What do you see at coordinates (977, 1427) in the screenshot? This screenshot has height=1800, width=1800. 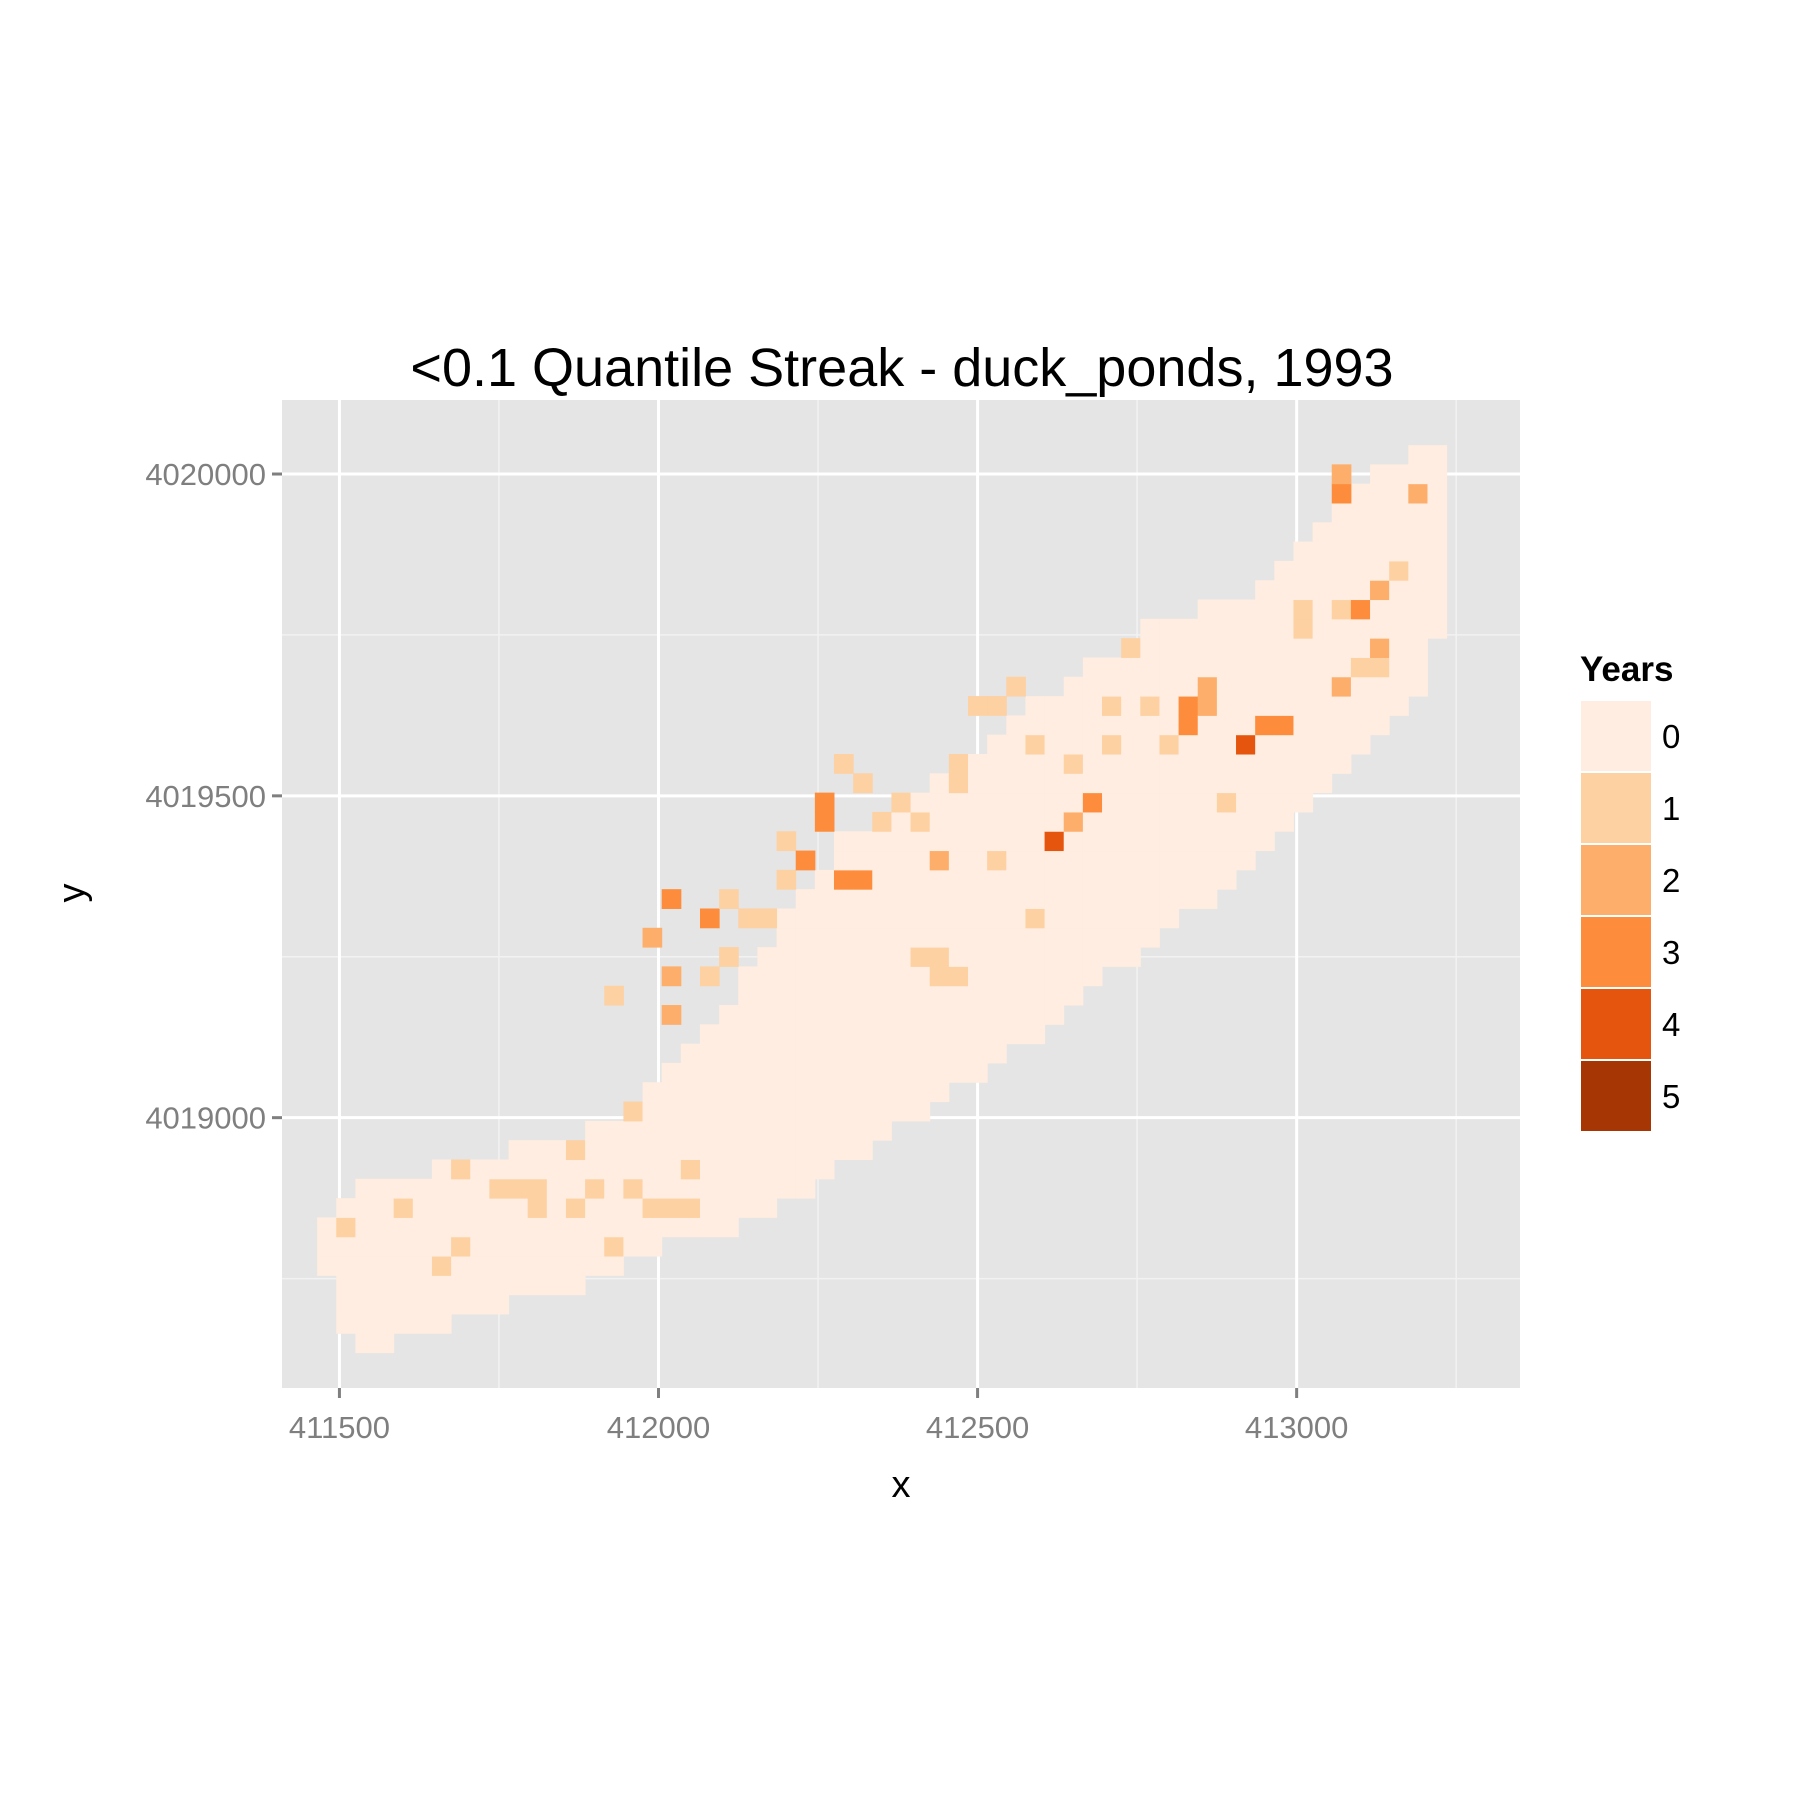 I see `x-tick-label: 412500` at bounding box center [977, 1427].